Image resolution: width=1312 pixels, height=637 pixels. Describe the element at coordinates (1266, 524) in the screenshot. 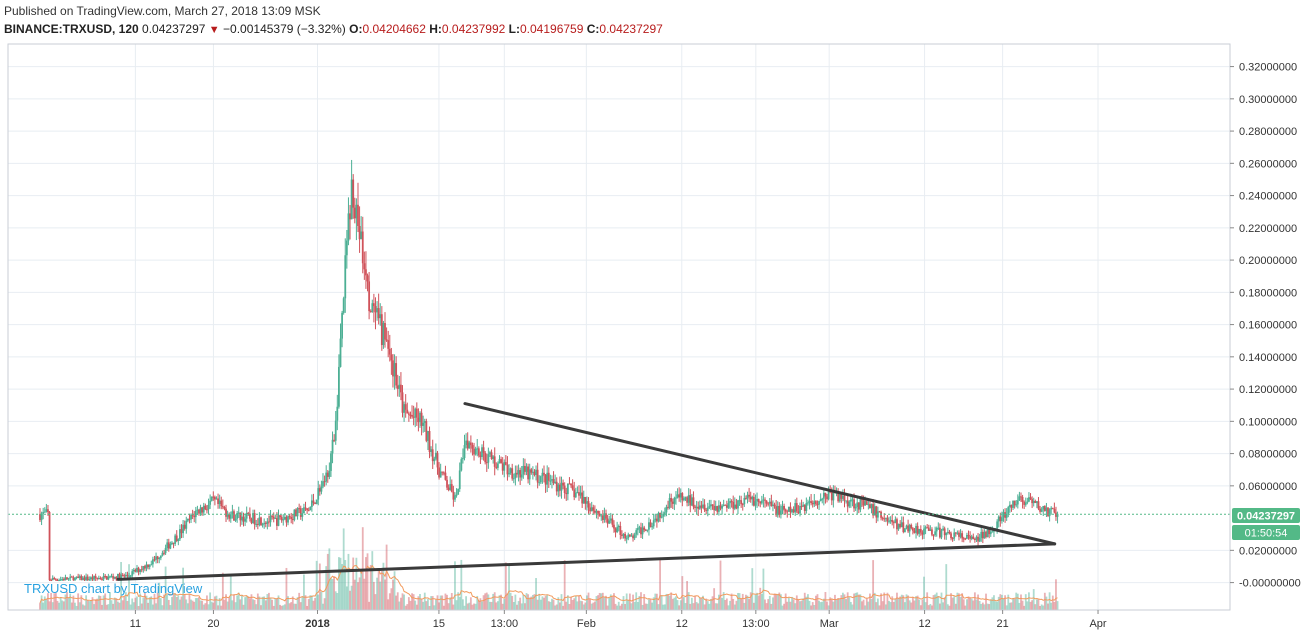

I see `last-price-tag: 0.04237297 01:50:54` at that location.